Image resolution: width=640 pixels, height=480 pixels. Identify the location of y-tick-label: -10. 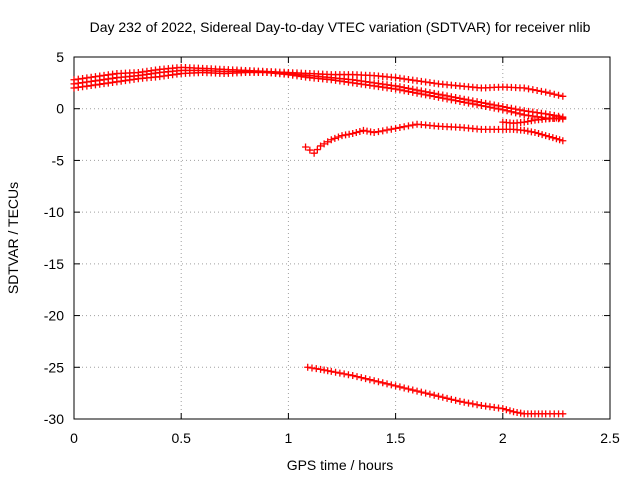
(54, 212).